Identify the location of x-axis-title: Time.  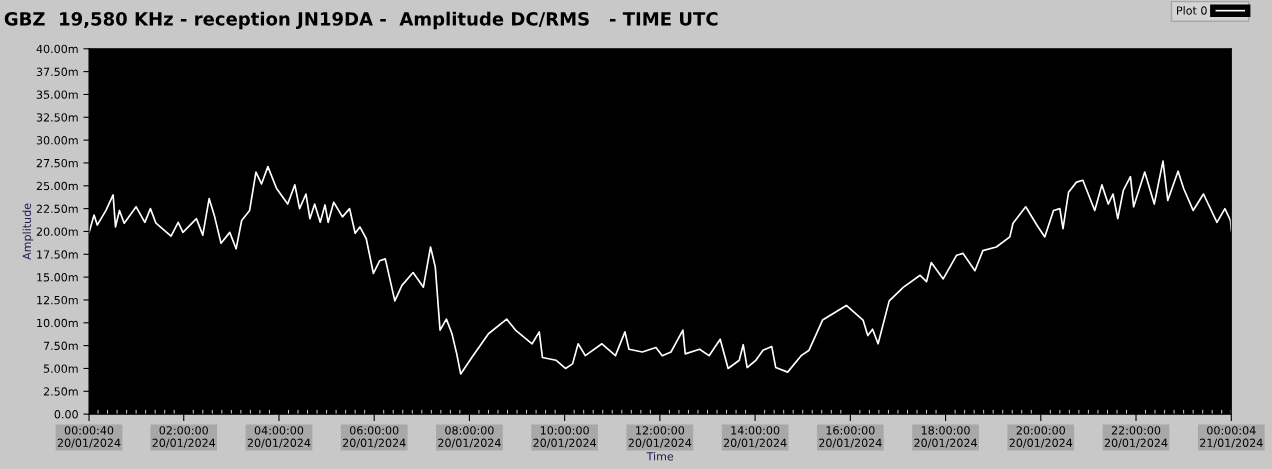
(660, 456).